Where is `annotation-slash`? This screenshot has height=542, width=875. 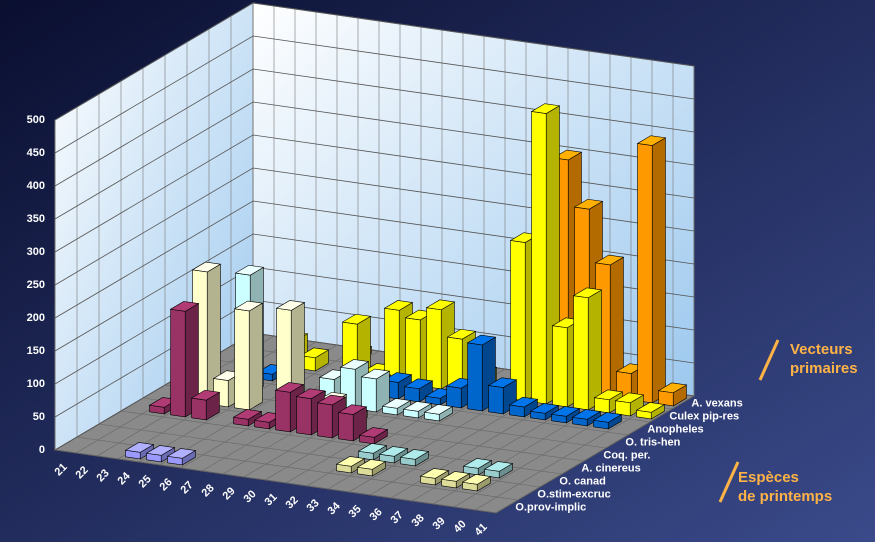
annotation-slash is located at coordinates (729, 482).